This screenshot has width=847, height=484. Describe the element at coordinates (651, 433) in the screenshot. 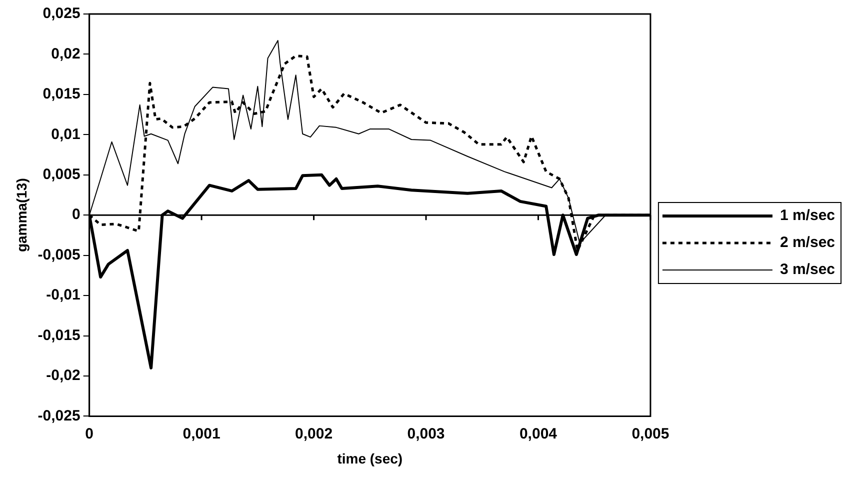

I see `x-tick-label: 0,005` at that location.